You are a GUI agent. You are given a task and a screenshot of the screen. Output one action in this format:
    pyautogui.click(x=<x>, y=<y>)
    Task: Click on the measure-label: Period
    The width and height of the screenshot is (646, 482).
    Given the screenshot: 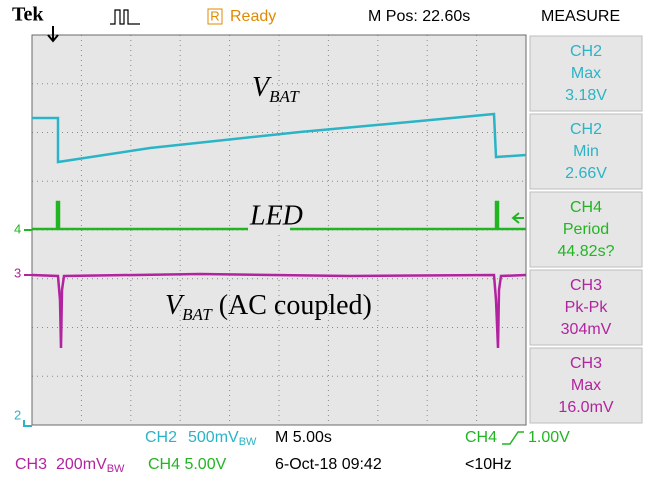 What is the action you would take?
    pyautogui.click(x=586, y=229)
    